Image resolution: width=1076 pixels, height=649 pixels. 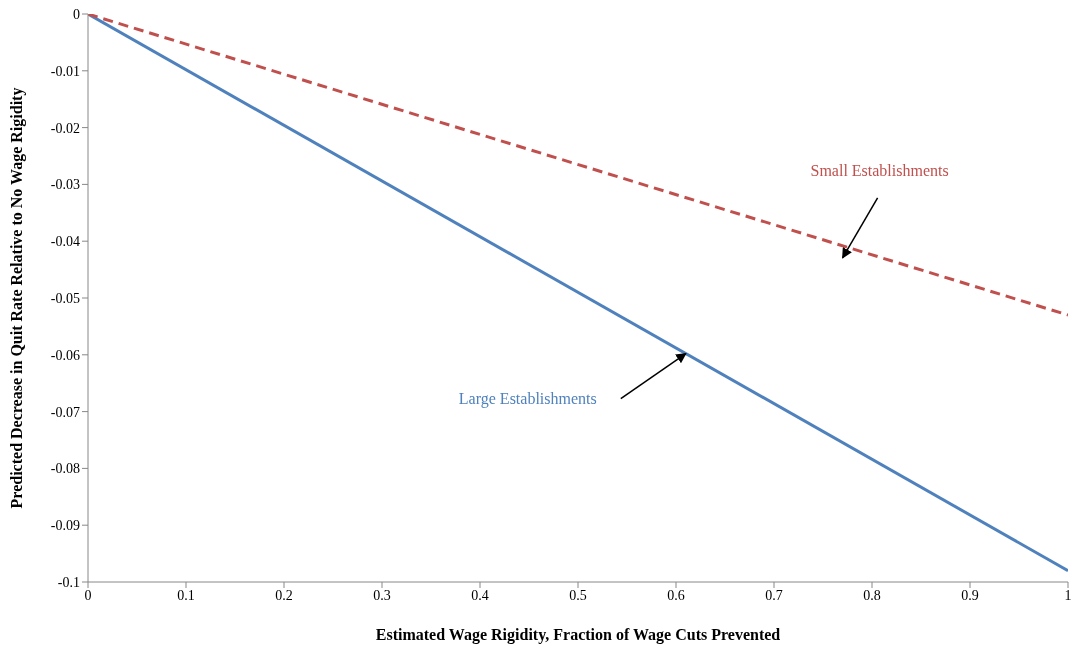 I want to click on x-tick-label: 0.6, so click(x=676, y=595).